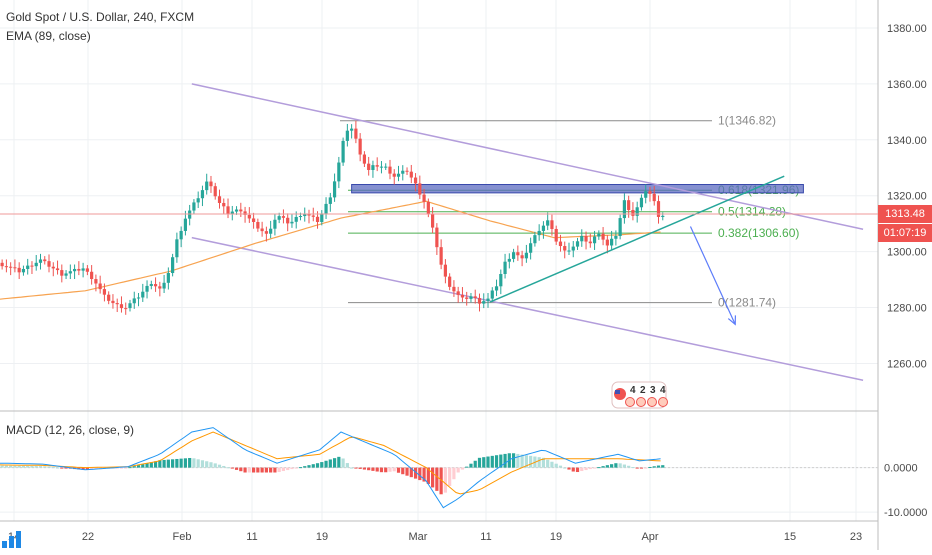 This screenshot has height=555, width=932. I want to click on time-axis: 1422Feb1119Mar1119Apr1523, so click(435, 537).